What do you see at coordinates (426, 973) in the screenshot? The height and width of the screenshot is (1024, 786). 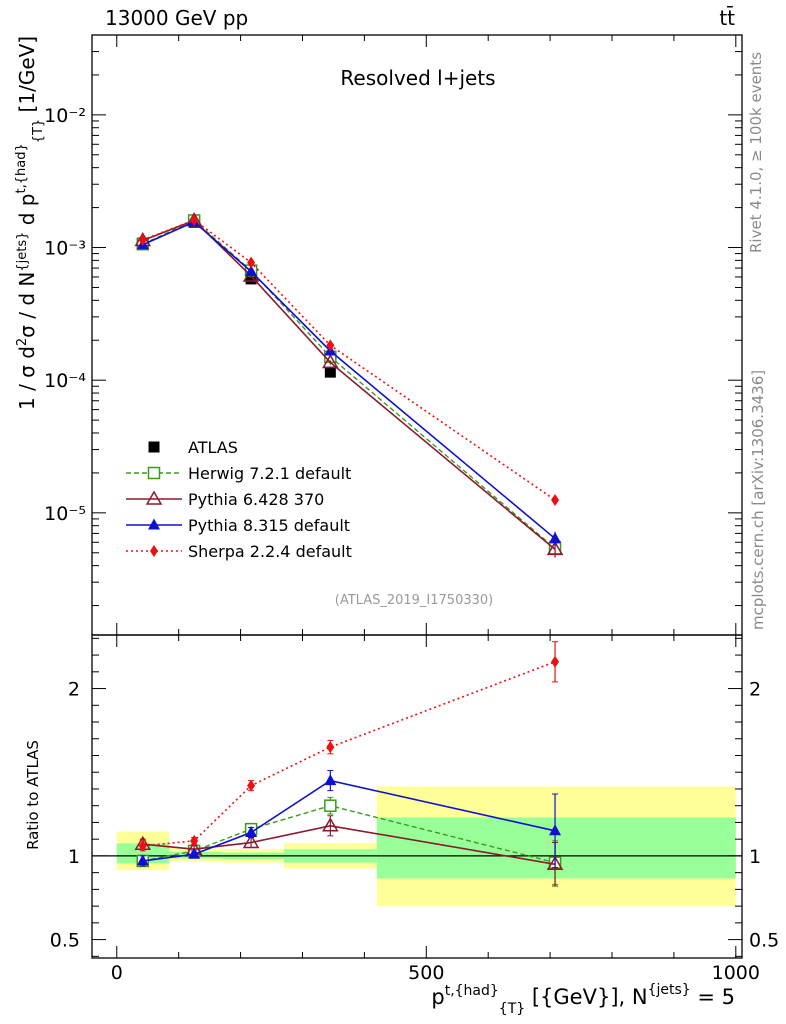 I see `x-tick-label: 500` at bounding box center [426, 973].